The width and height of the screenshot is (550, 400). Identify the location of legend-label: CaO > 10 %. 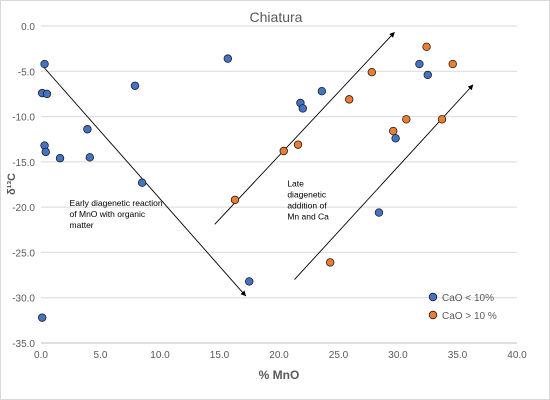
(469, 316).